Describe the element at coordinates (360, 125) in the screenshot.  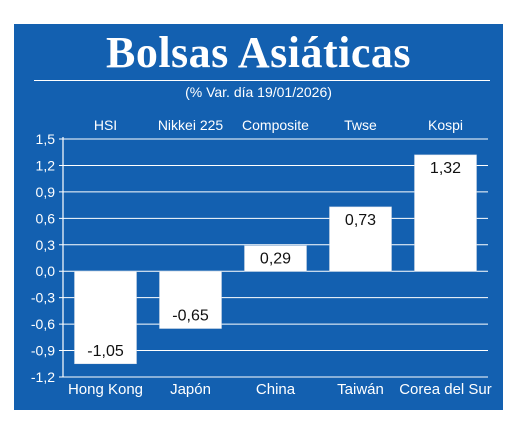
I see `index-name-label: Twse` at that location.